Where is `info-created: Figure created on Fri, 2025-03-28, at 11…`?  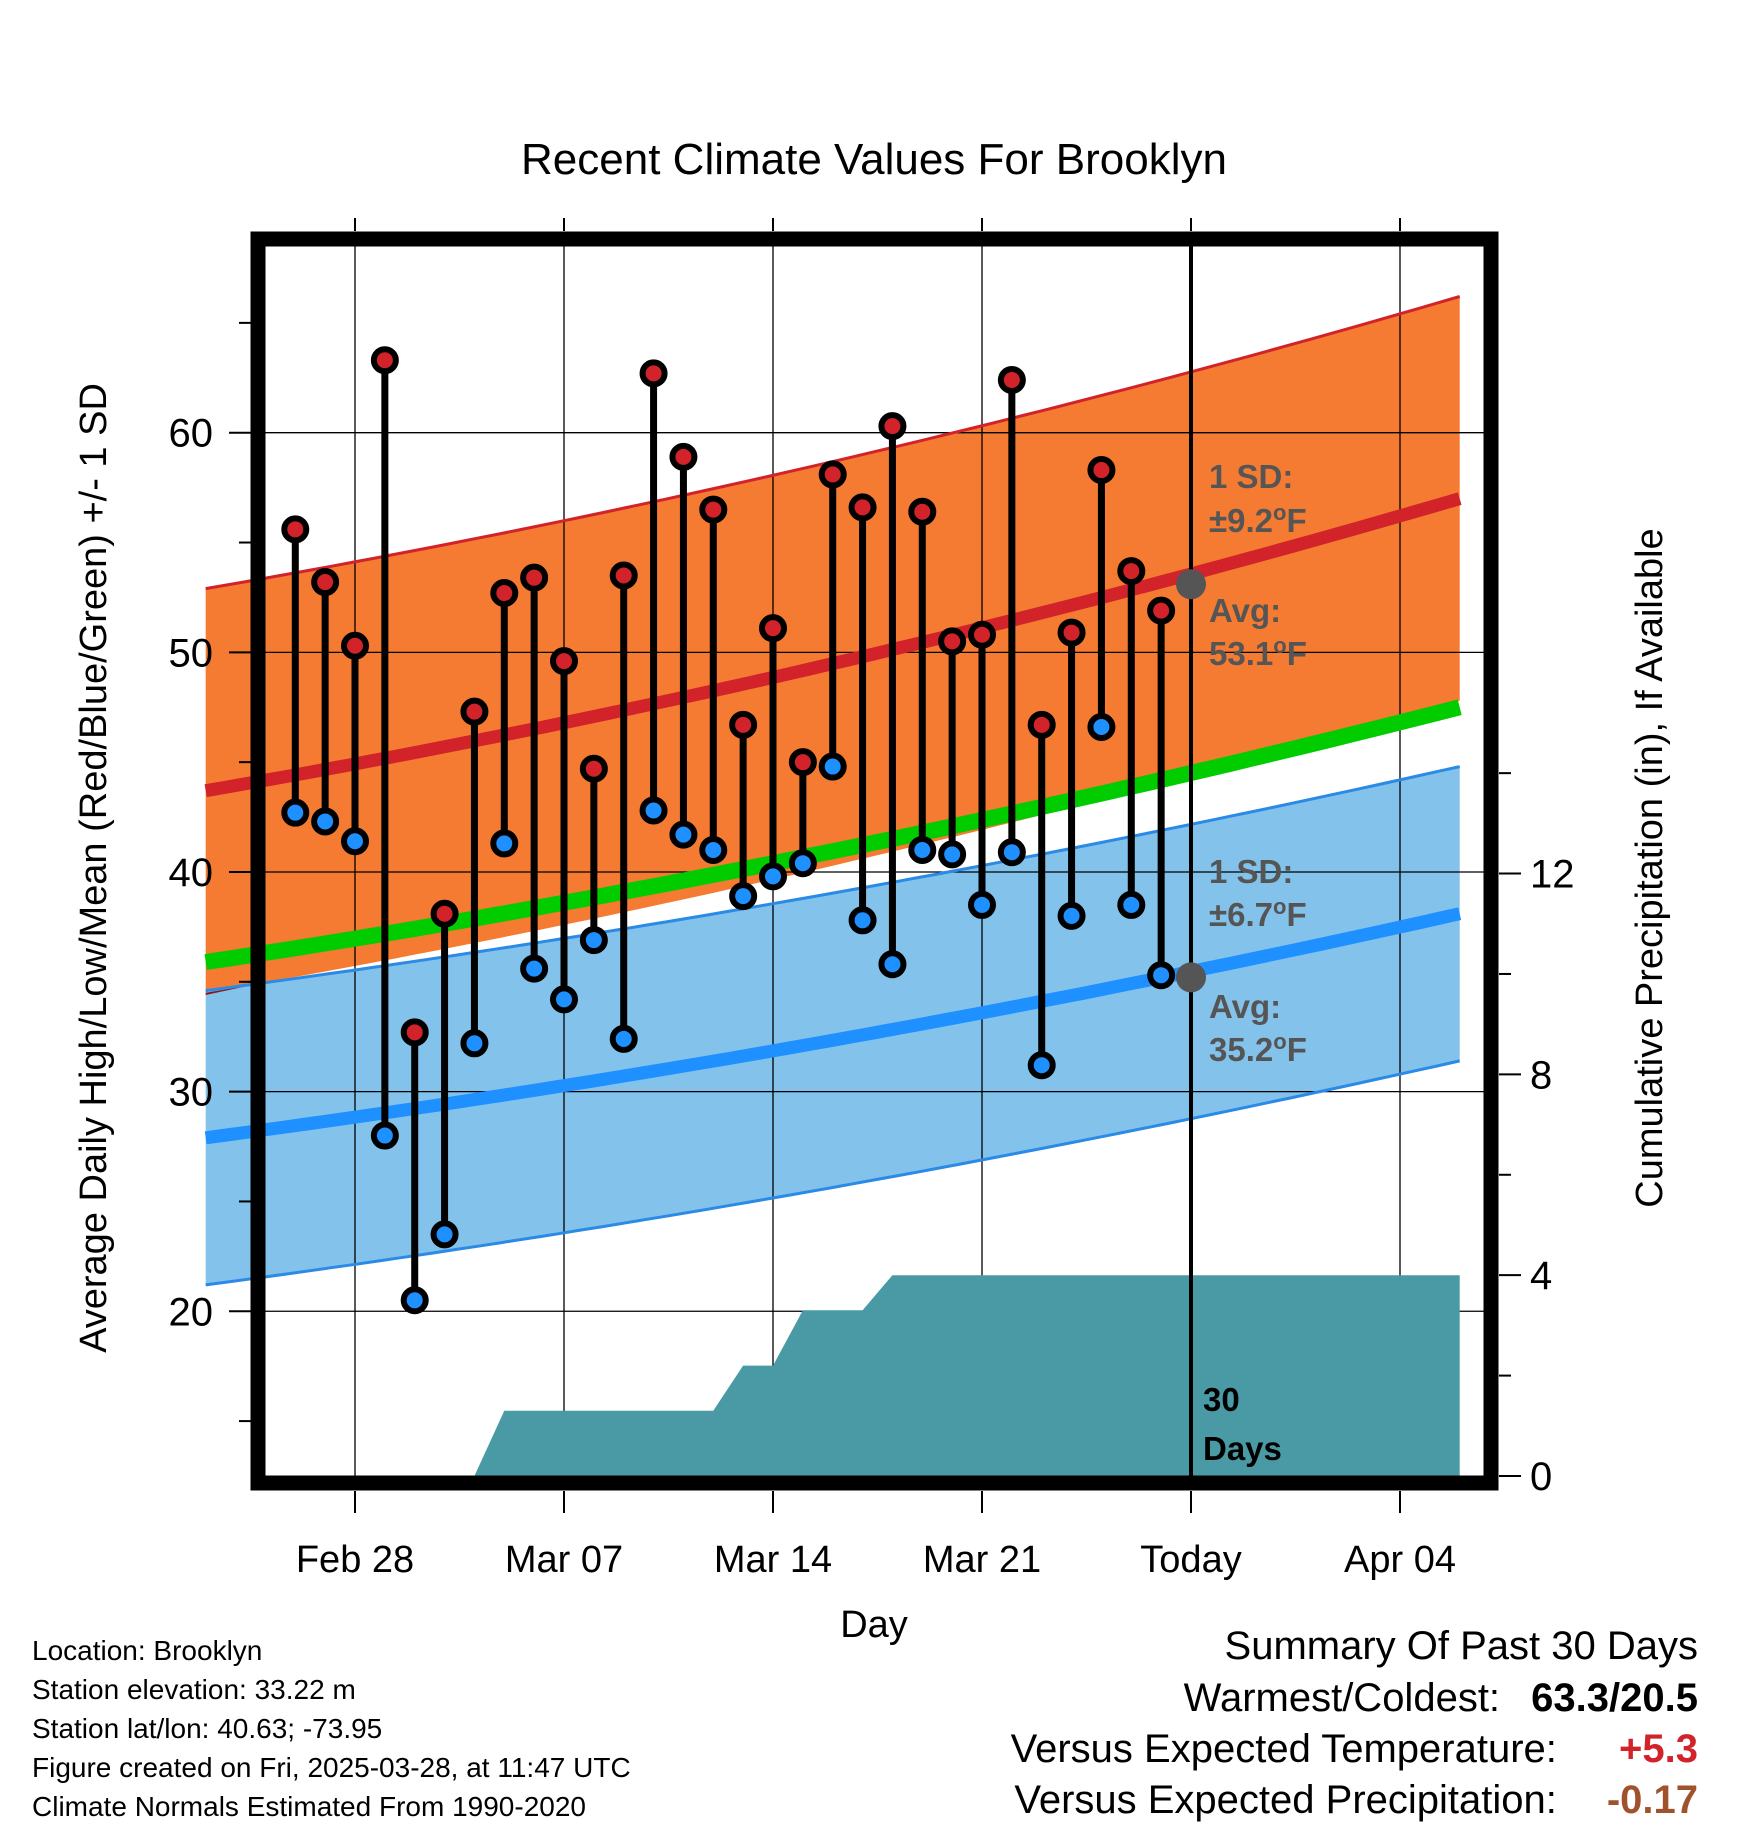
info-created: Figure created on Fri, 2025-03-28, at 11… is located at coordinates (331, 1767).